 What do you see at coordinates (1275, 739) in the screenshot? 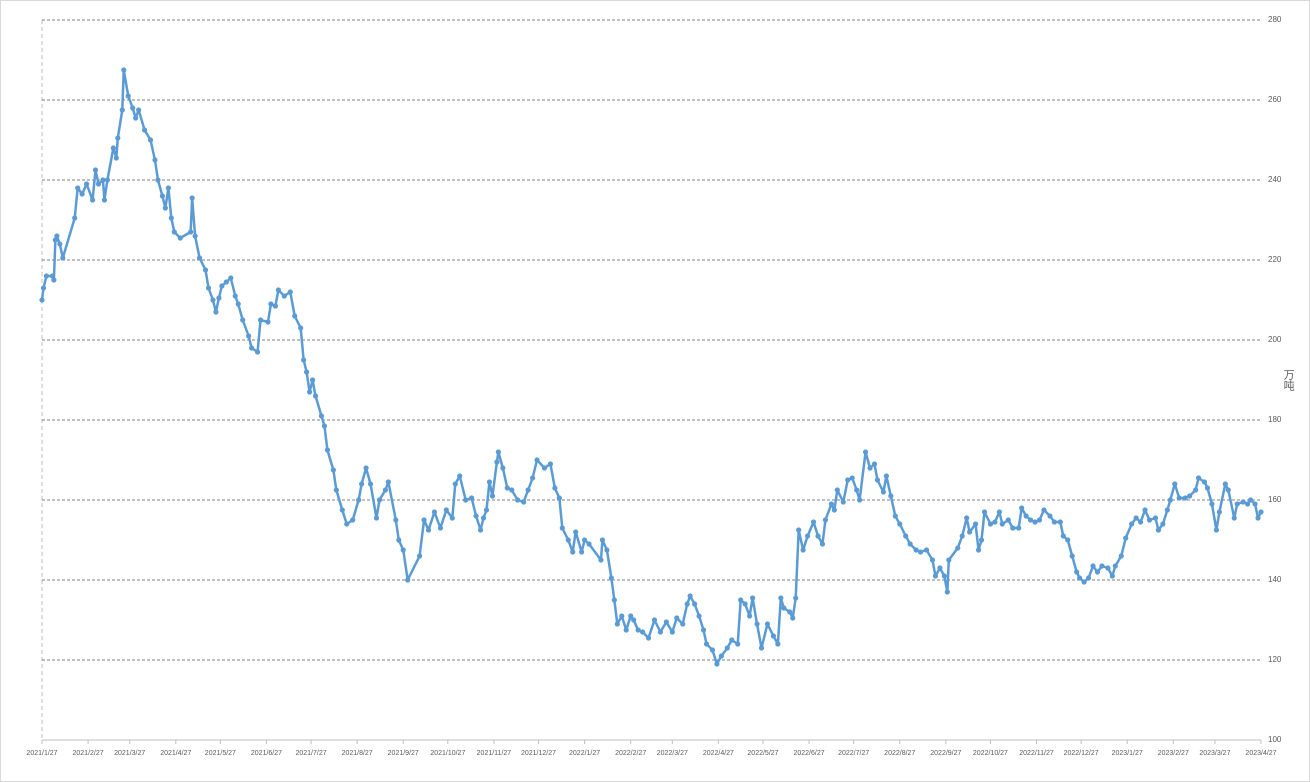
I see `y-tick-label: 100` at bounding box center [1275, 739].